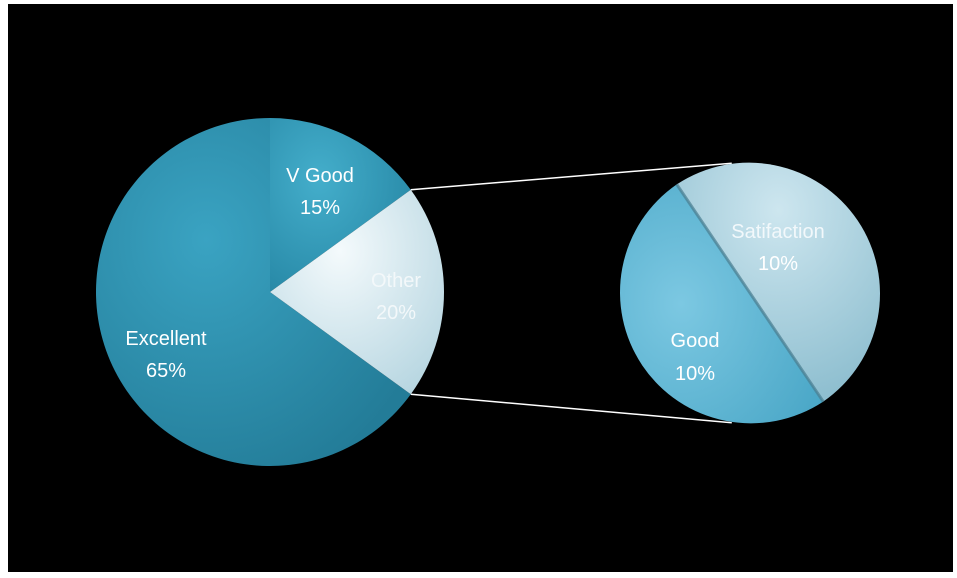 This screenshot has height=578, width=957. Describe the element at coordinates (571, 176) in the screenshot. I see `connector-line-top` at that location.